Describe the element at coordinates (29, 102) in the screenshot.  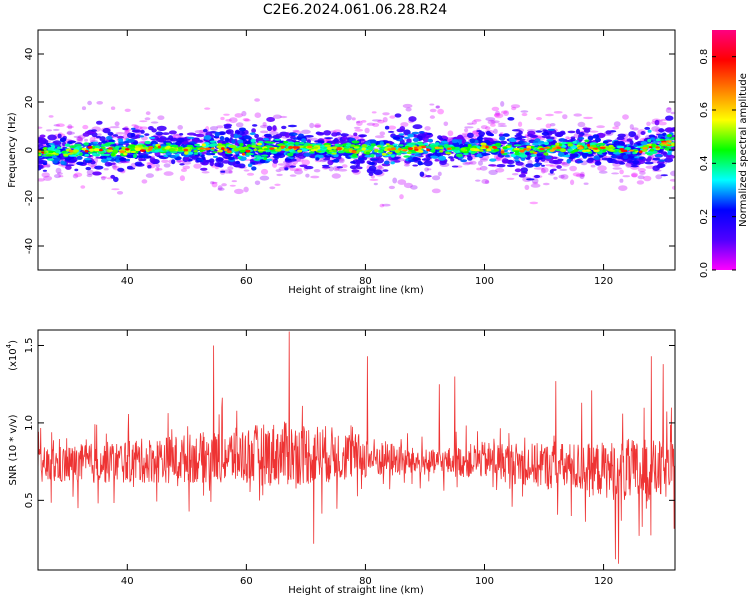
I see `spectrogram-y-tick-label: 20` at that location.